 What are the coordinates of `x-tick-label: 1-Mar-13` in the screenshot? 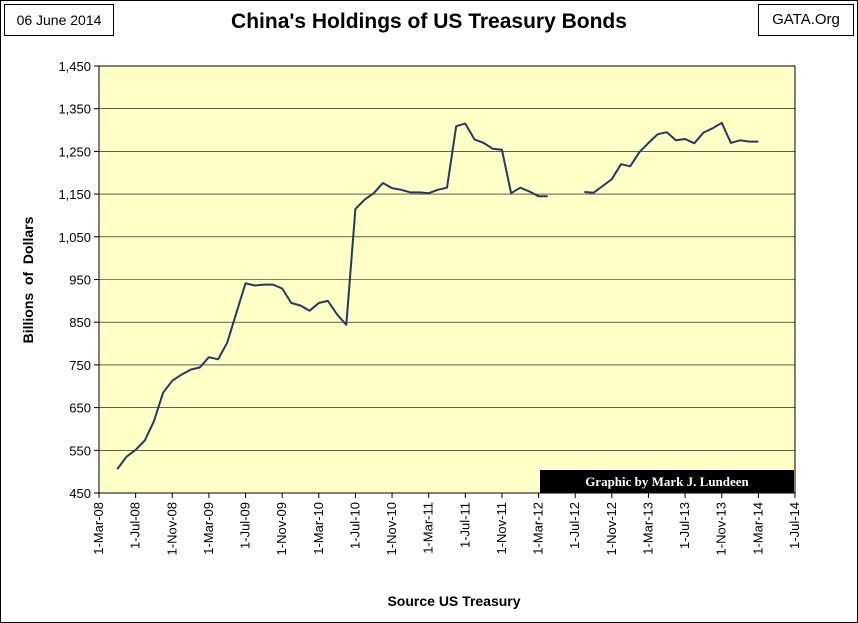 It's located at (647, 528).